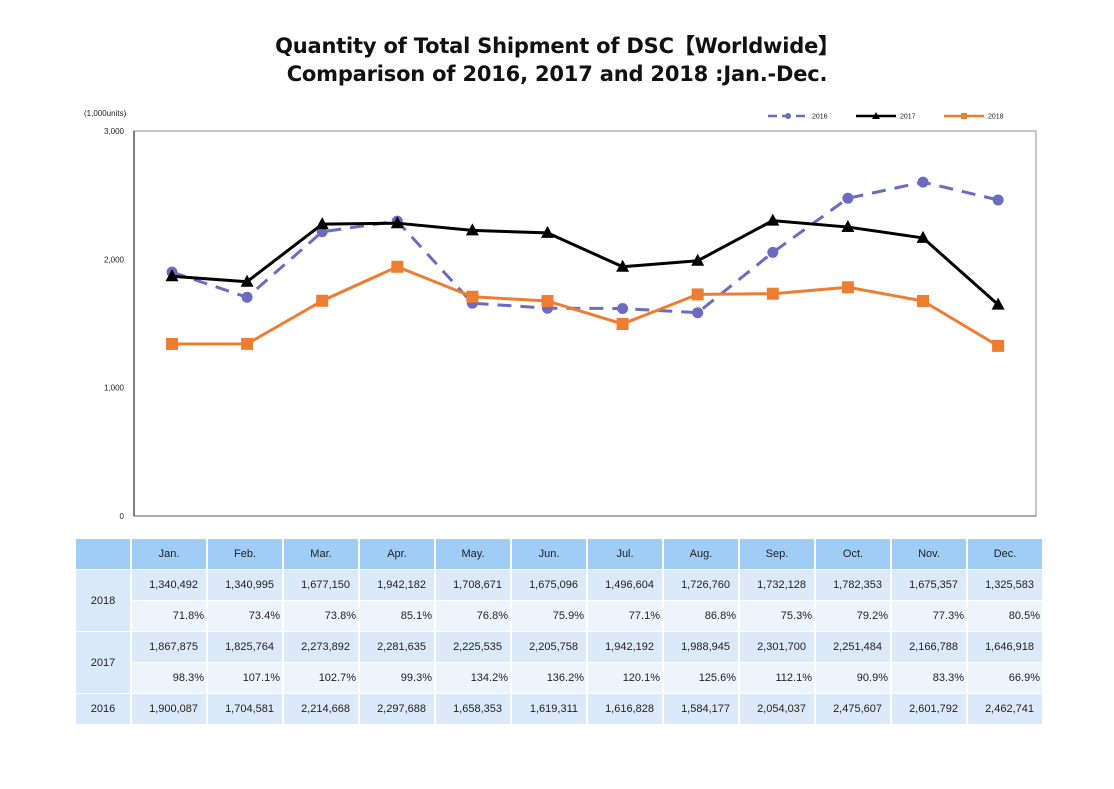 Image resolution: width=1114 pixels, height=789 pixels. What do you see at coordinates (103, 554) in the screenshot?
I see `table-corner-cell` at bounding box center [103, 554].